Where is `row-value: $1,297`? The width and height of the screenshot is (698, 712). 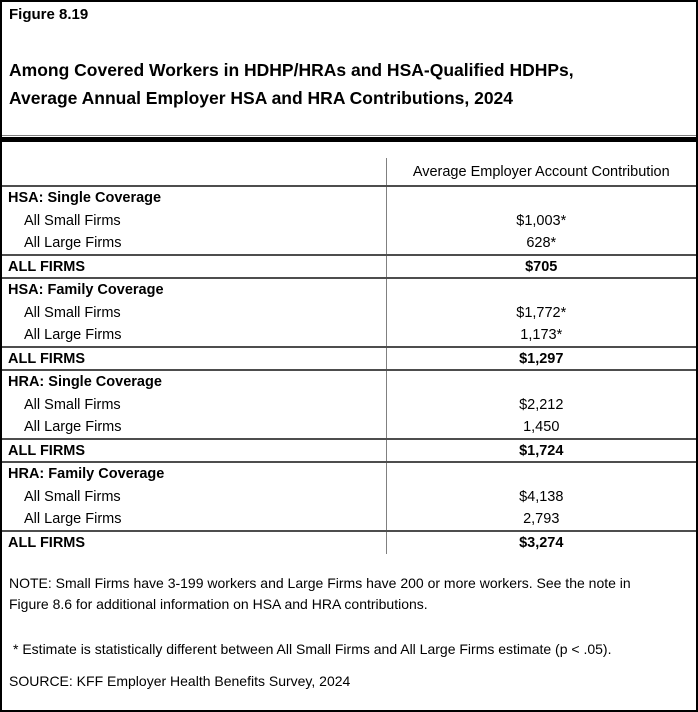
row-value: $1,297 is located at coordinates (540, 358).